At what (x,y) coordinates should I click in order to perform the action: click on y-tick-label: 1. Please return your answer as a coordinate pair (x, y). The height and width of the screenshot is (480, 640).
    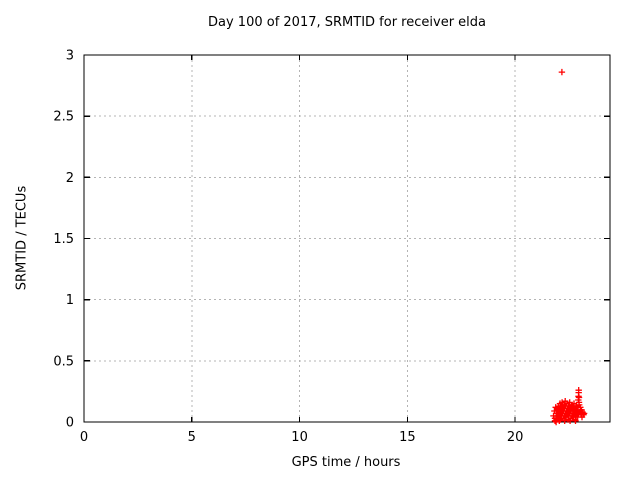
    Looking at the image, I should click on (70, 300).